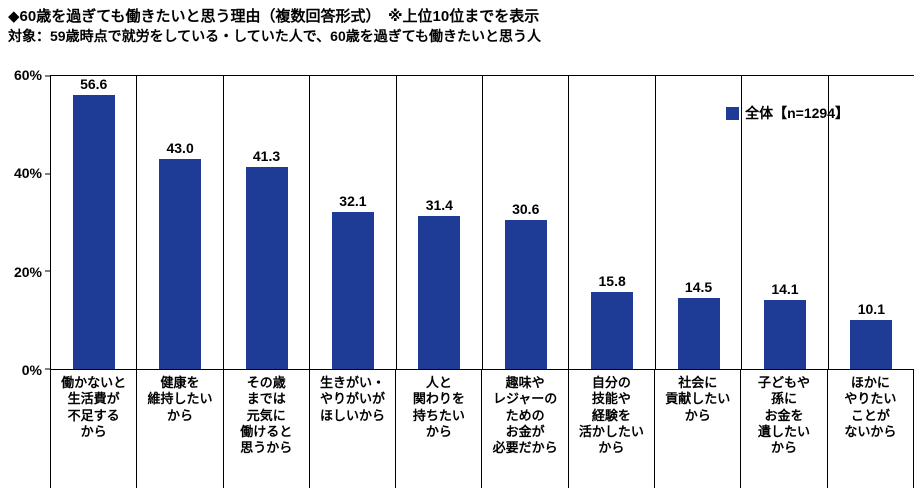 This screenshot has width=920, height=490. Describe the element at coordinates (698, 287) in the screenshot. I see `bar-value-label: 14.5` at that location.